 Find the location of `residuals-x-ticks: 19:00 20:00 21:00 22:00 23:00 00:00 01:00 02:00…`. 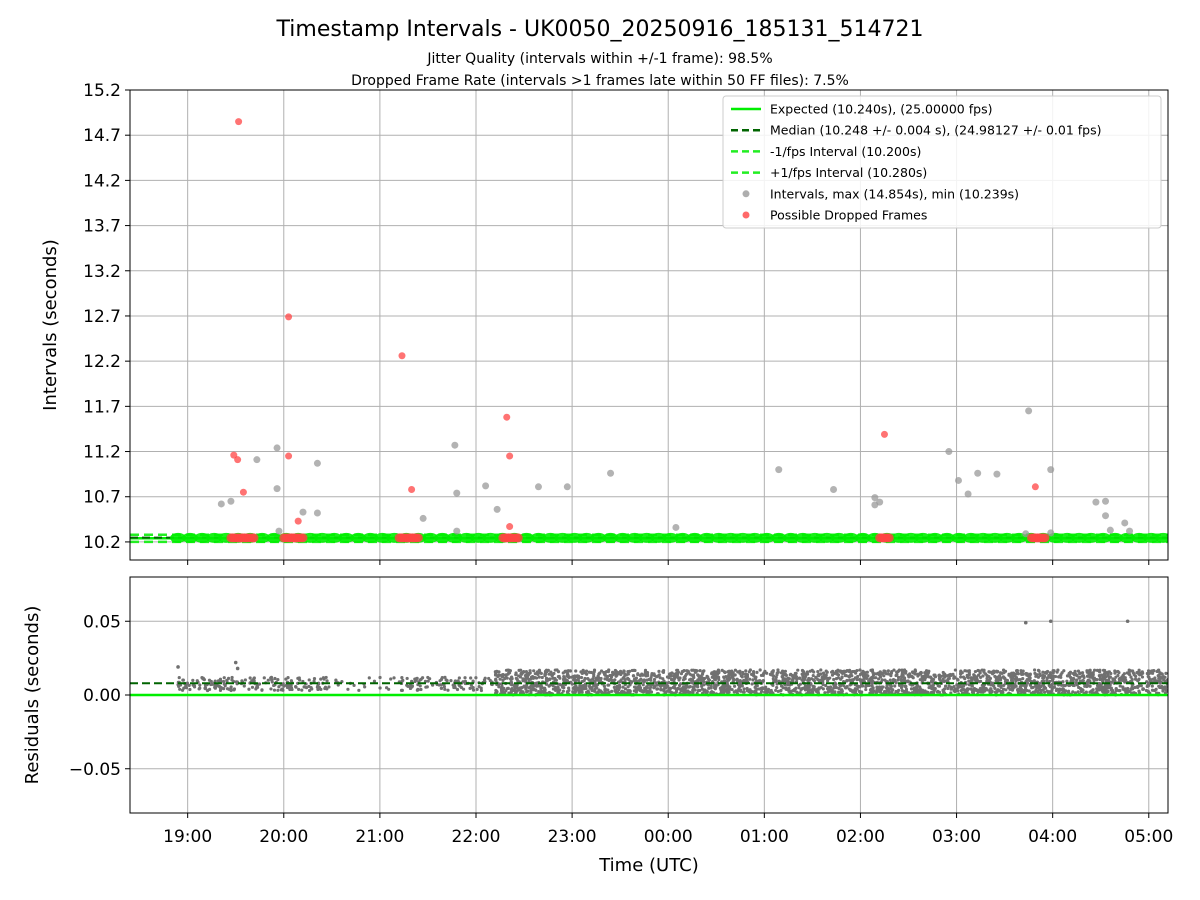

residuals-x-ticks: 19:00 20:00 21:00 22:00 23:00 00:00 01:00 02:00… is located at coordinates (668, 830).